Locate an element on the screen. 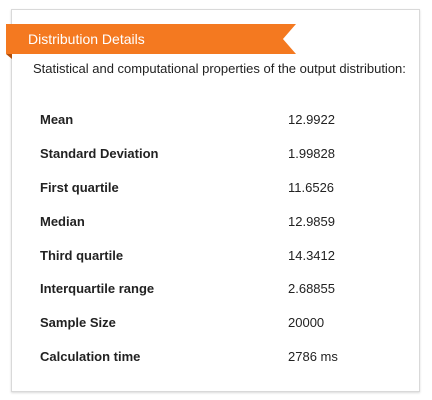  table-row: Standard Deviation 1.99828 is located at coordinates (218, 154).